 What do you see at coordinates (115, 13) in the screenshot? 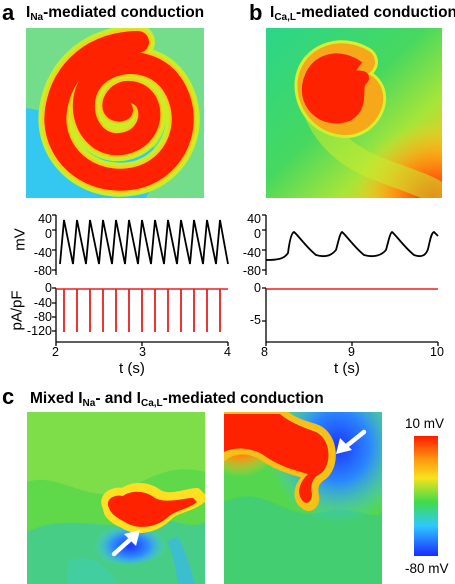
I see `panel-a-title: INa-mediated conduction` at bounding box center [115, 13].